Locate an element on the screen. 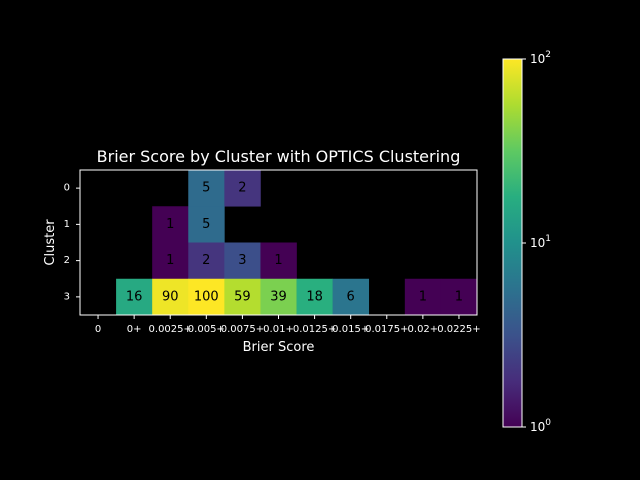  x-tick-label: 0.01+ is located at coordinates (278, 329).